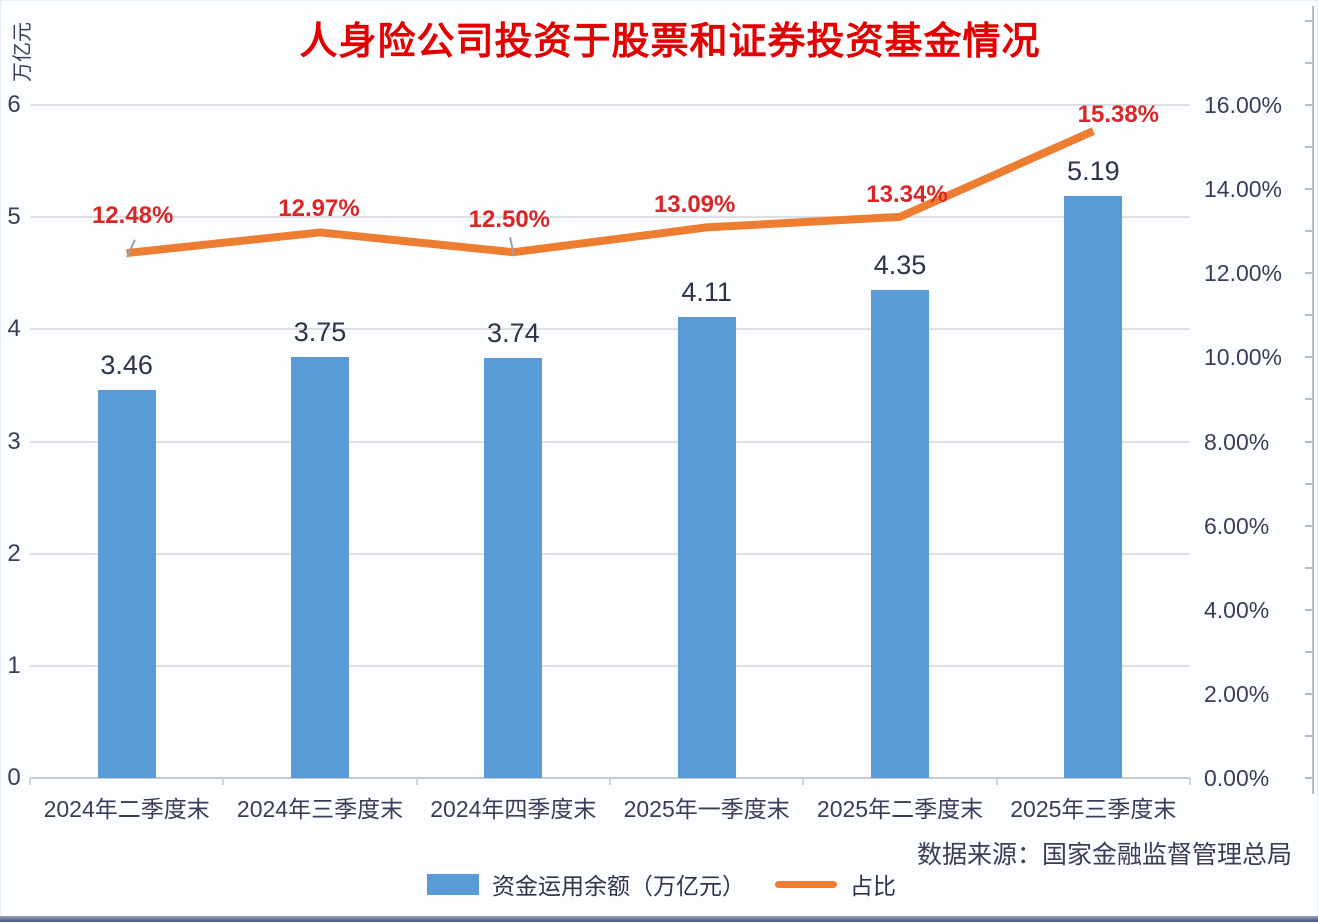  Describe the element at coordinates (23, 52) in the screenshot. I see `left-axis-unit-label: 万亿元` at that location.